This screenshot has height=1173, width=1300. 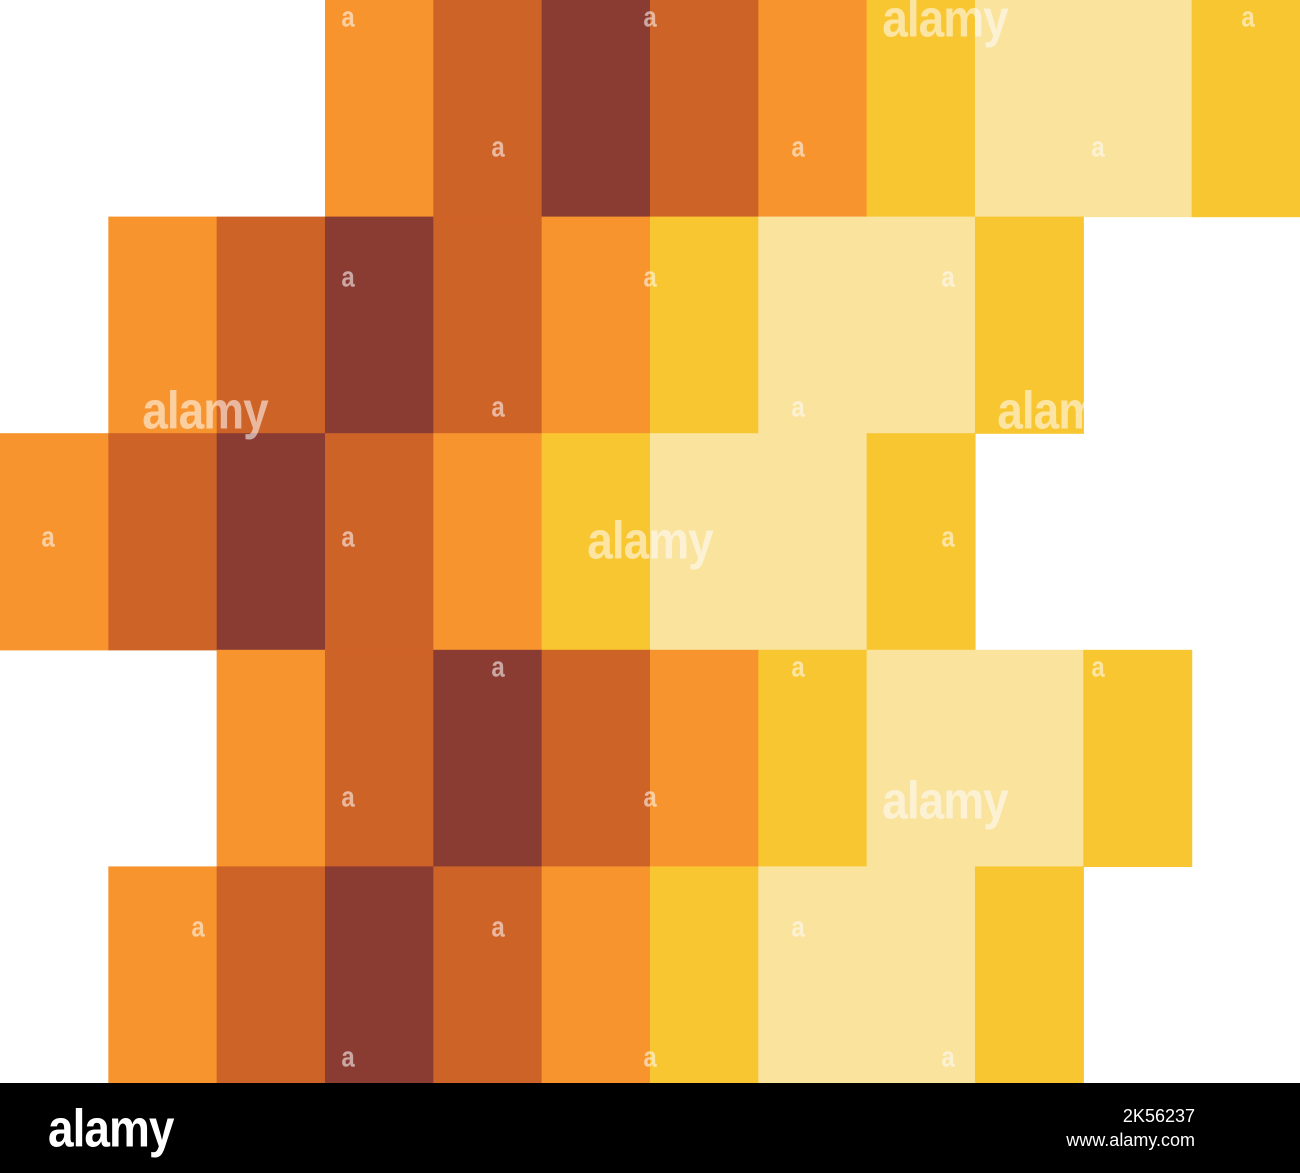 I want to click on stock-footer-bar: alamy 2K56237 www.alamy.com, so click(x=650, y=1128).